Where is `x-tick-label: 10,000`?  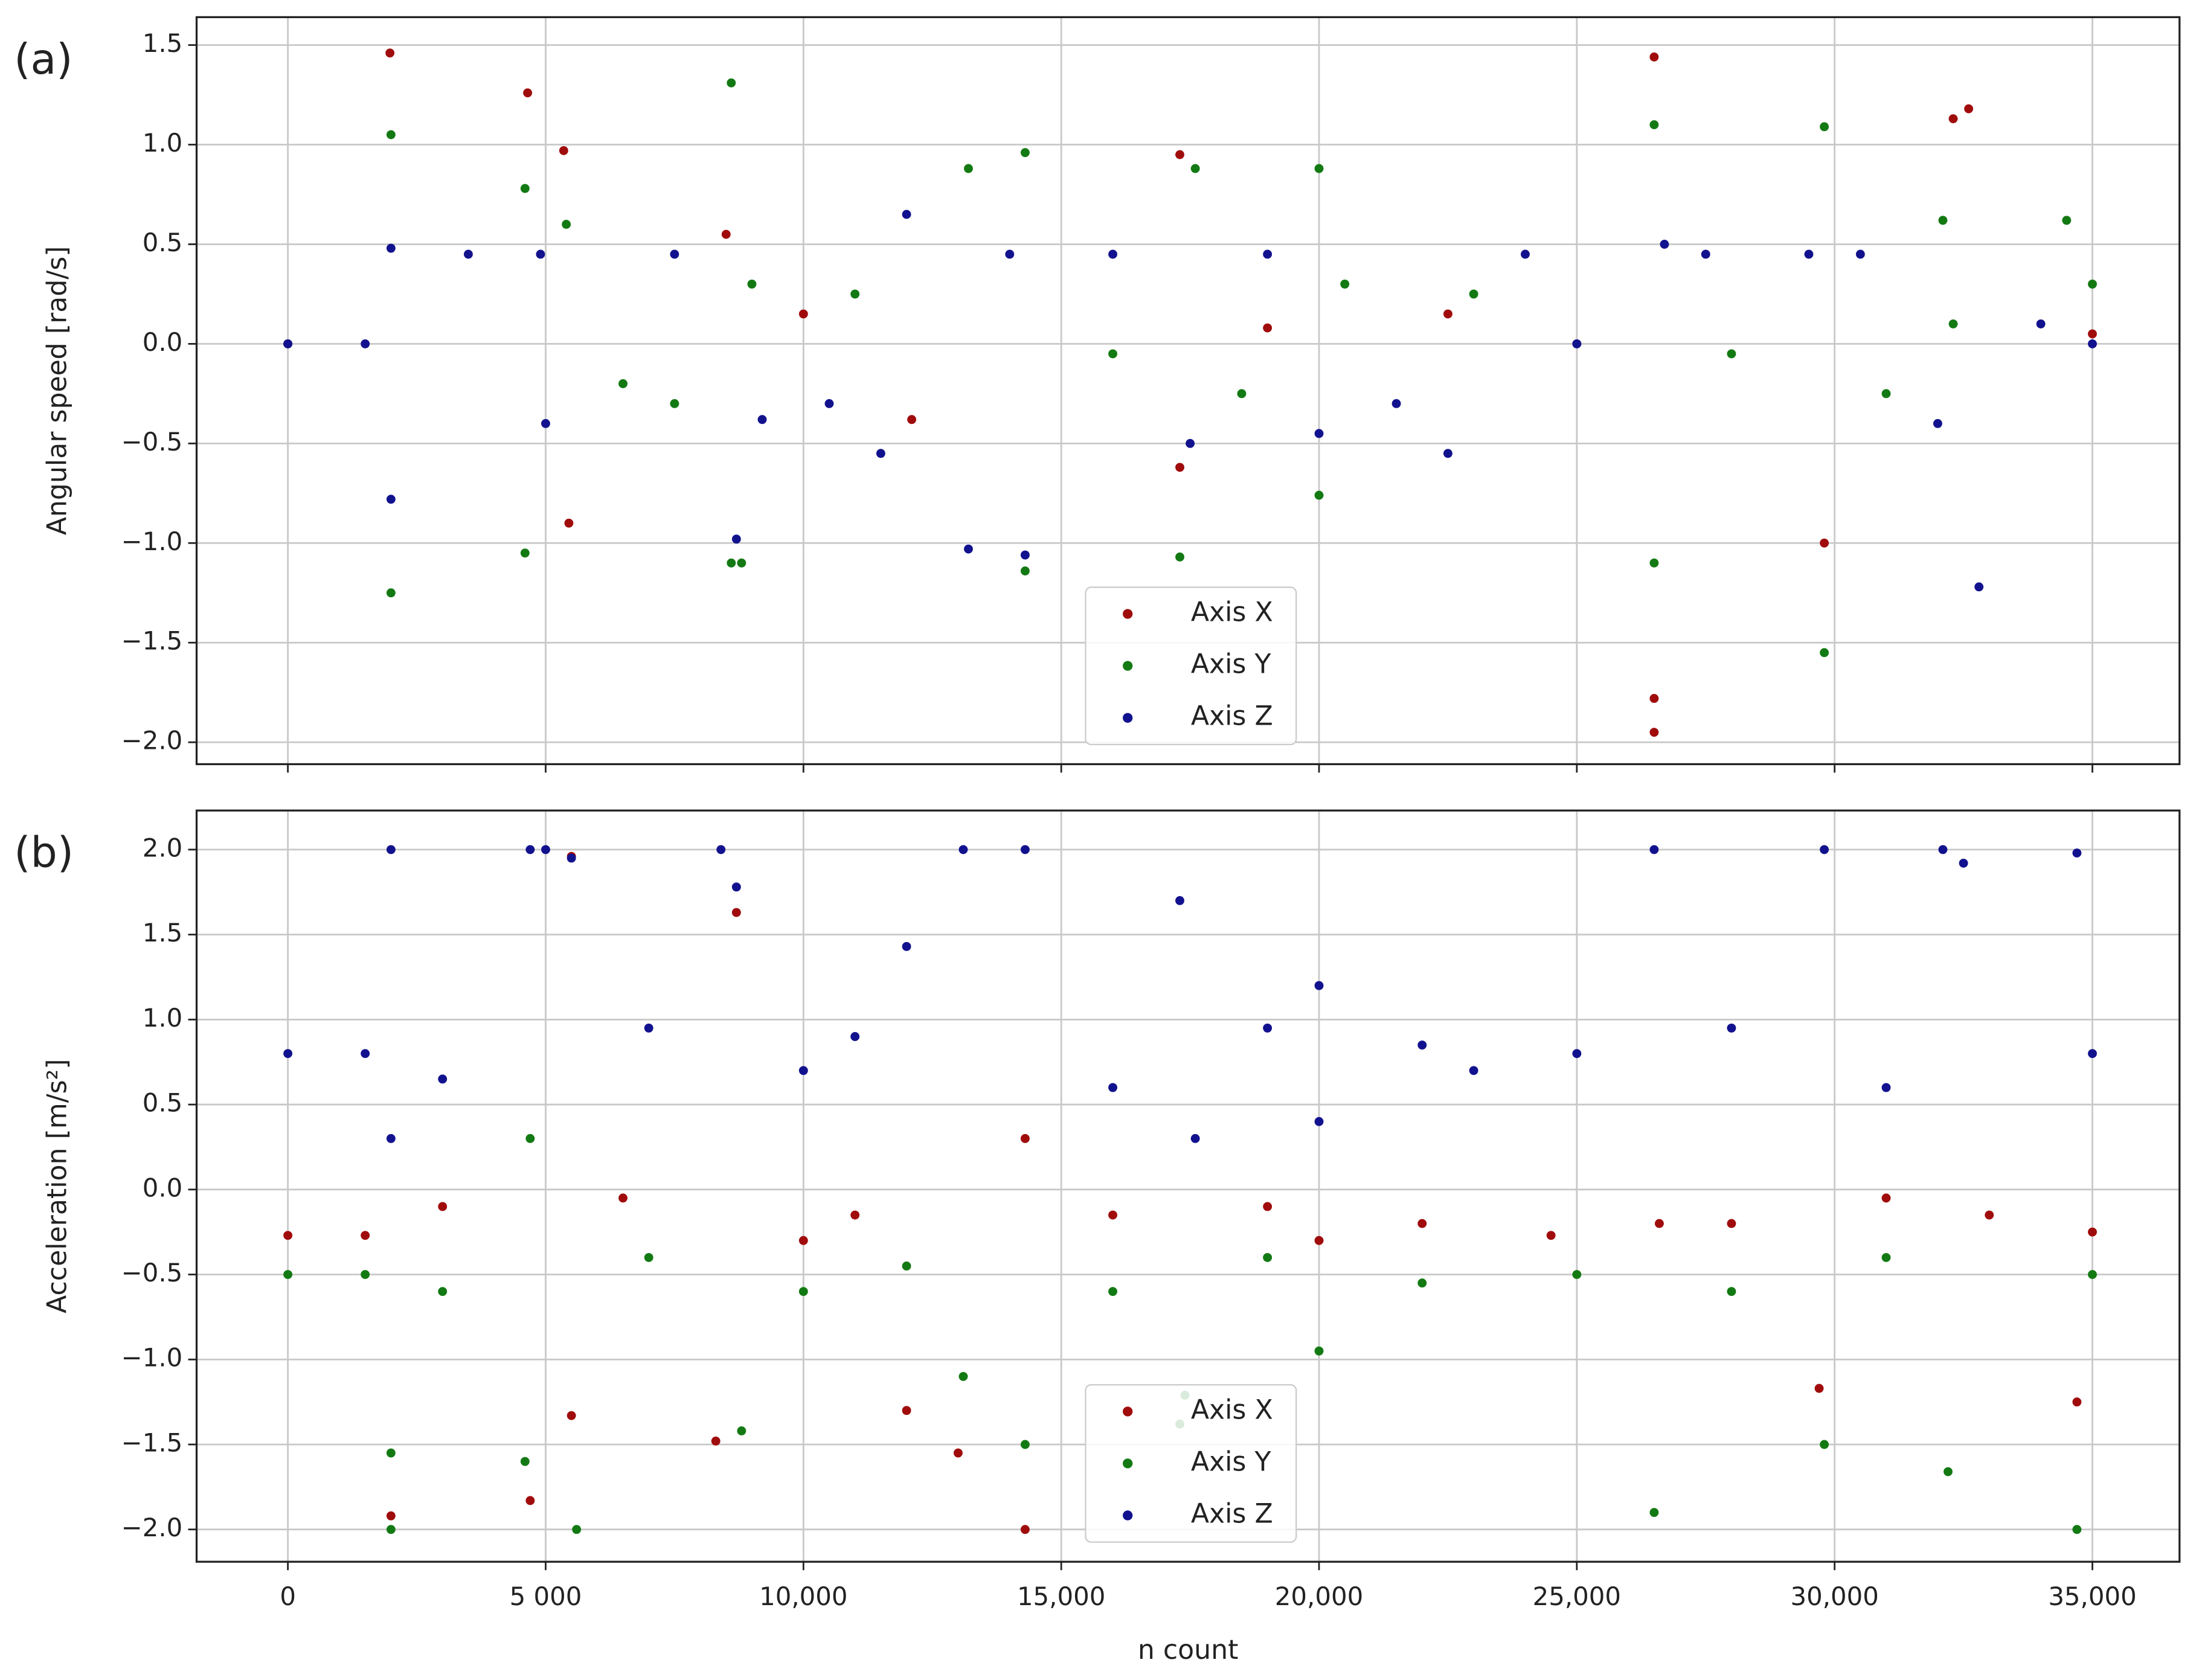 x-tick-label: 10,000 is located at coordinates (803, 1596).